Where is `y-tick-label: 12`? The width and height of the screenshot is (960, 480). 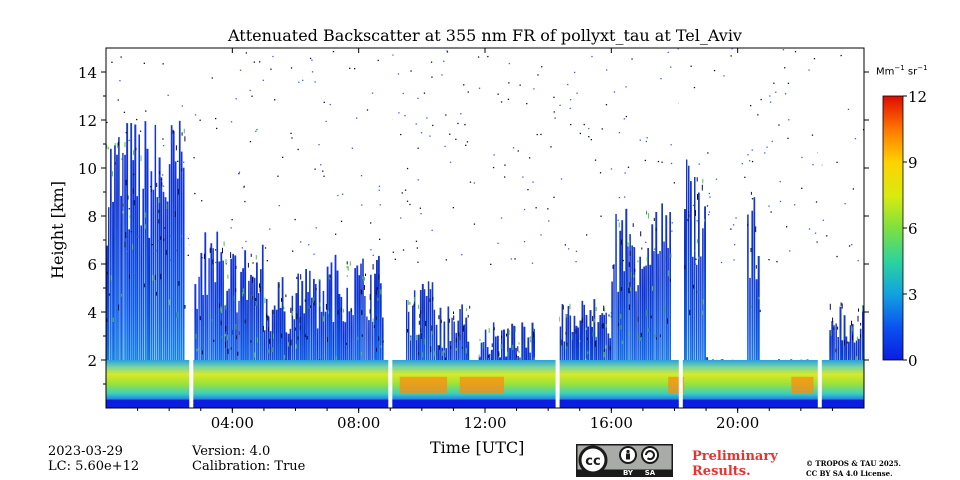 y-tick-label: 12 is located at coordinates (87, 121).